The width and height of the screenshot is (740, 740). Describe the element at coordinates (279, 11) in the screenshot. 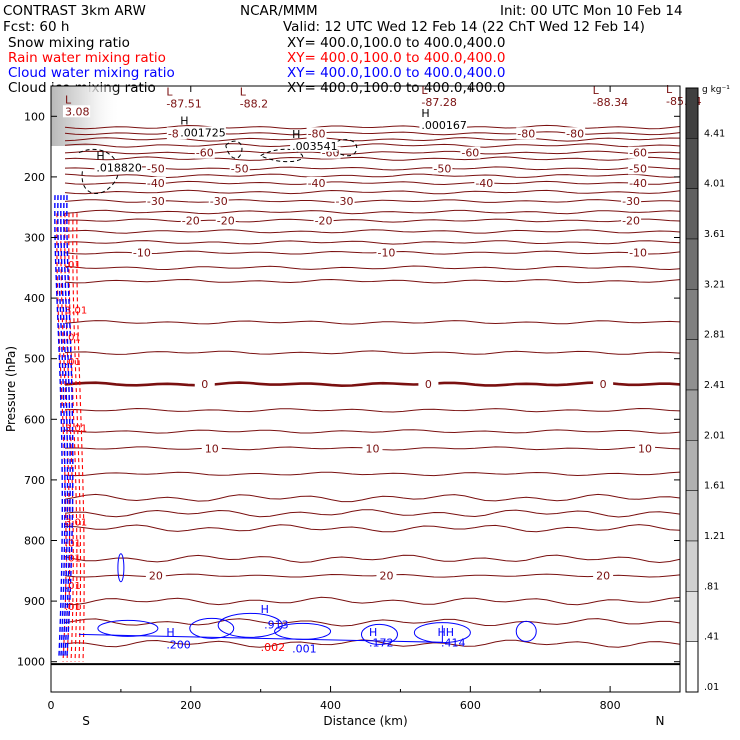

I see `title-center: NCAR/MMM` at that location.